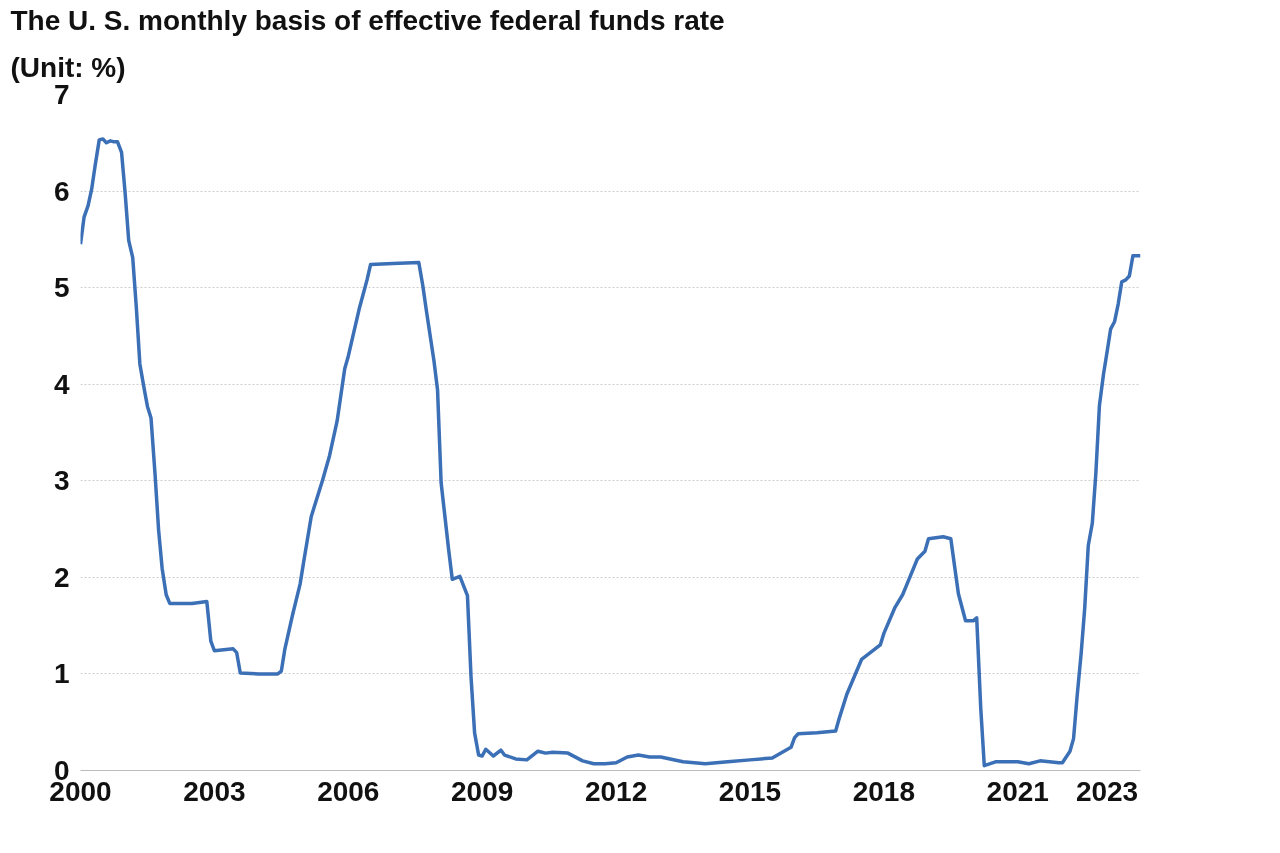 The height and width of the screenshot is (853, 1280). I want to click on x-tick-label: 2015, so click(750, 791).